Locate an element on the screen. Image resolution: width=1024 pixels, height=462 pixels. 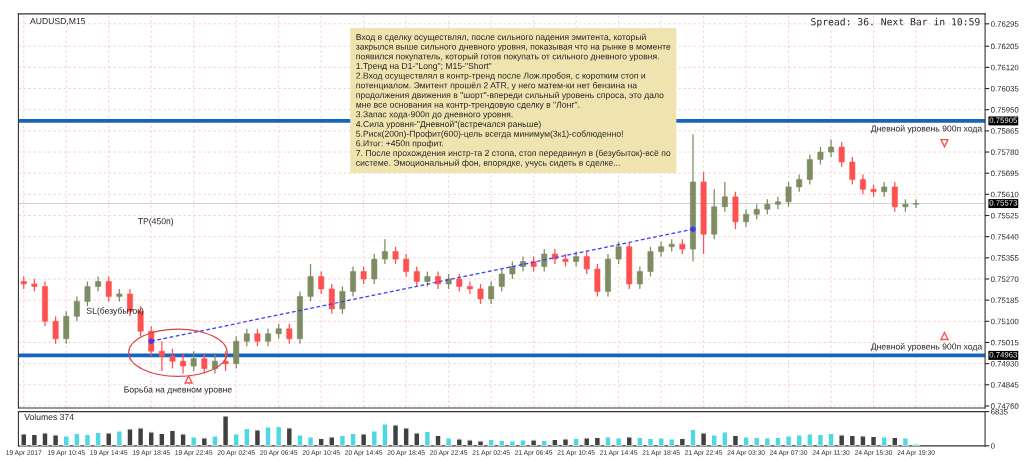
annotation: AUDUSD,M15 is located at coordinates (58, 22).